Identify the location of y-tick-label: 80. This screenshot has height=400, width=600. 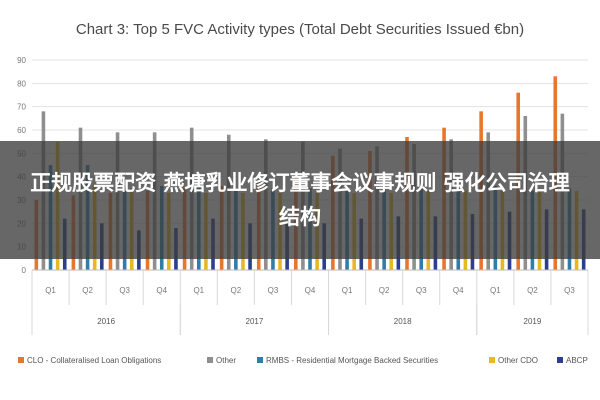
(21, 83).